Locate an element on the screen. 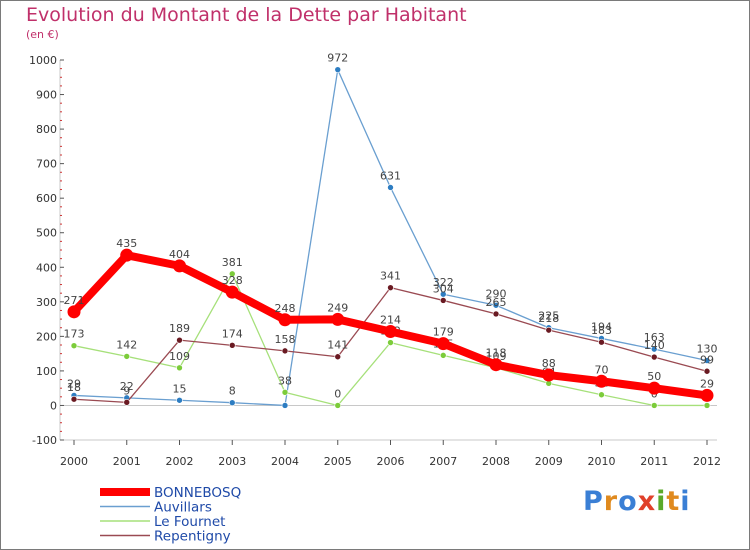  y-tick-label: 500 is located at coordinates (46, 233).